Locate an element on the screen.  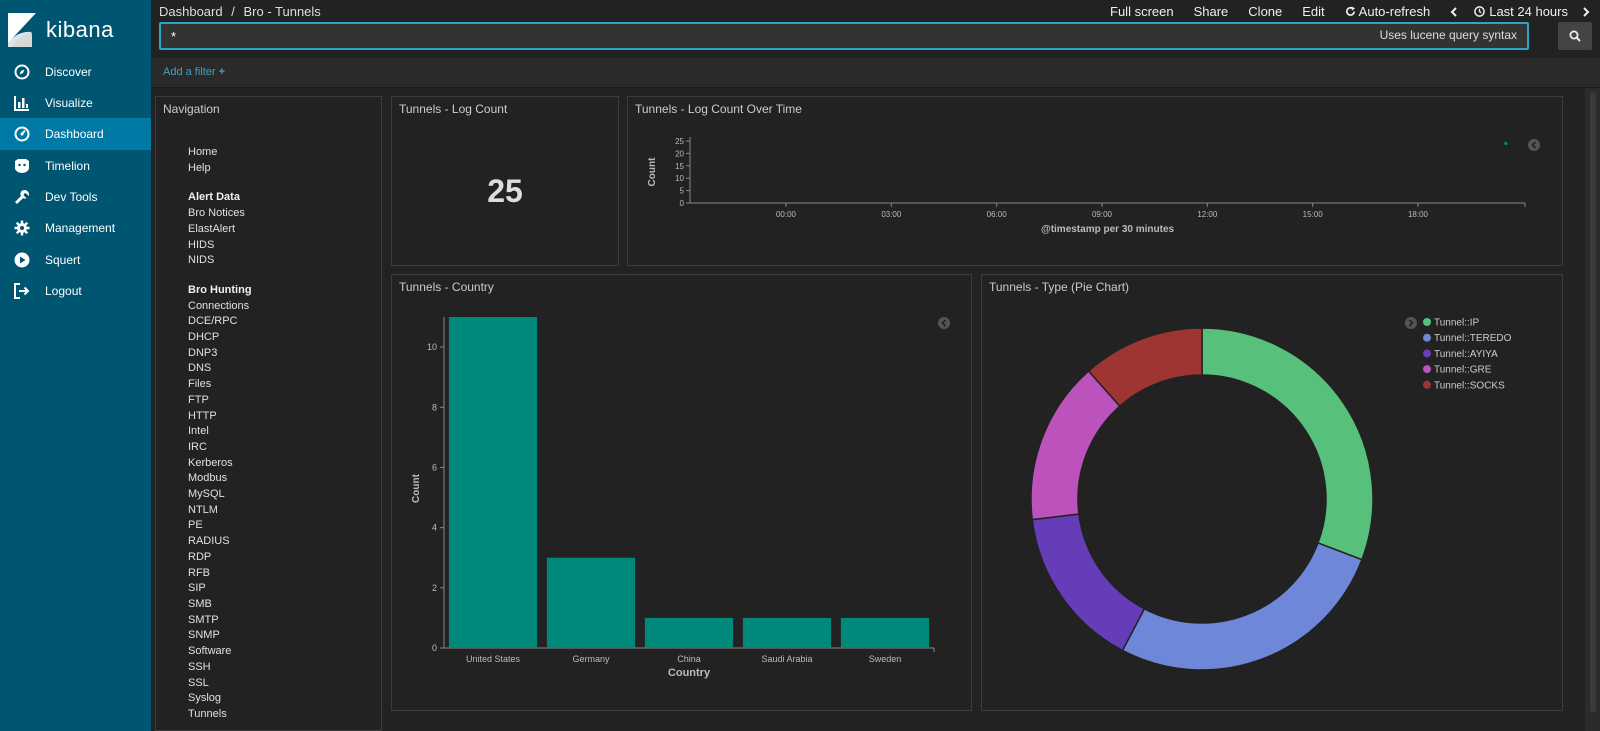
y-tick-label: 10 is located at coordinates (679, 178).